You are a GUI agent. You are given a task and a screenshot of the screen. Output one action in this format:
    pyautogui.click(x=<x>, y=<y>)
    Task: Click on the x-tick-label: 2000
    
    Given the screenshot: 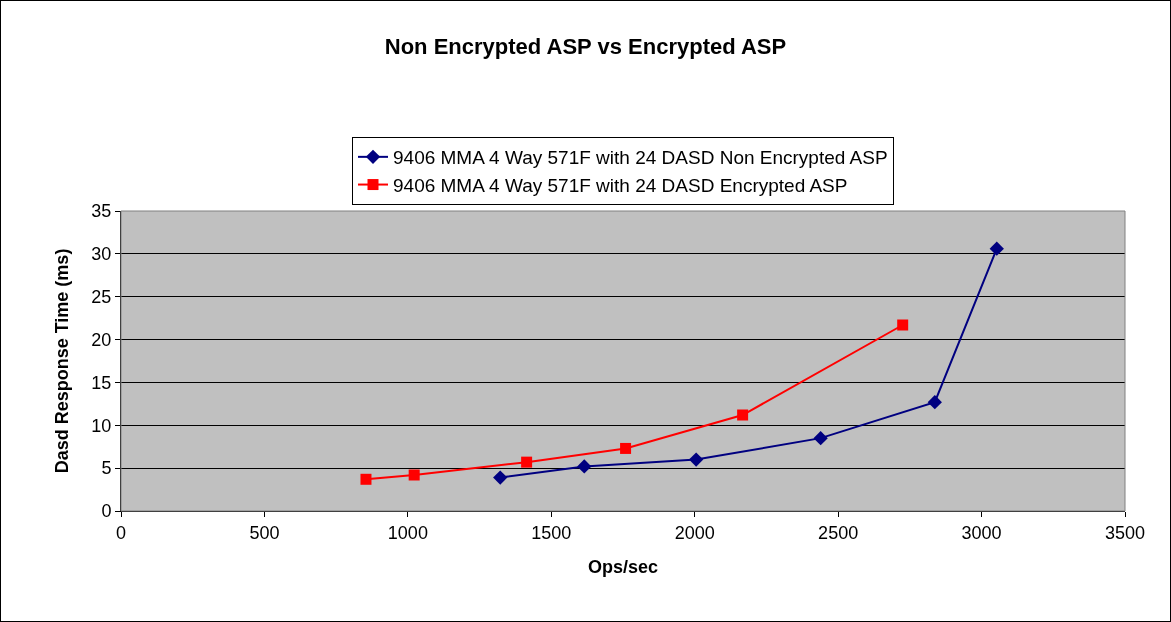 What is the action you would take?
    pyautogui.click(x=694, y=532)
    